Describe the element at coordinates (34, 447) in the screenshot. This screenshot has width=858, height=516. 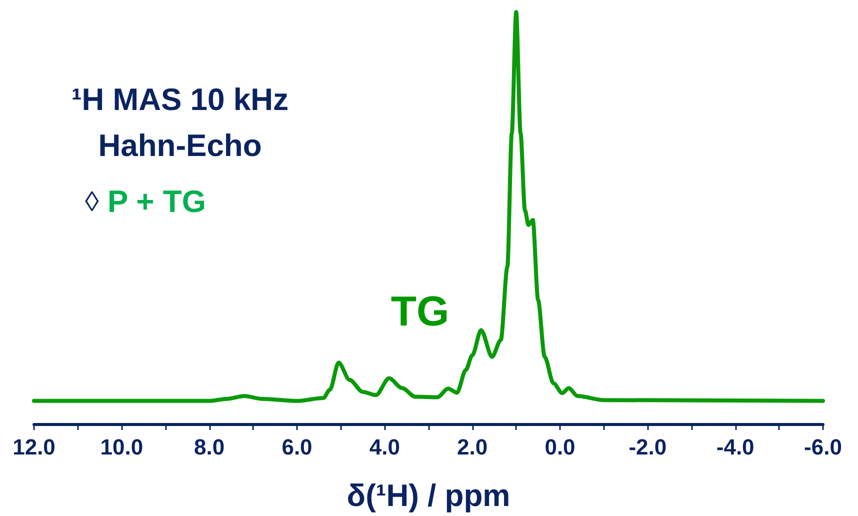
I see `x-tick-label: 12.0` at that location.